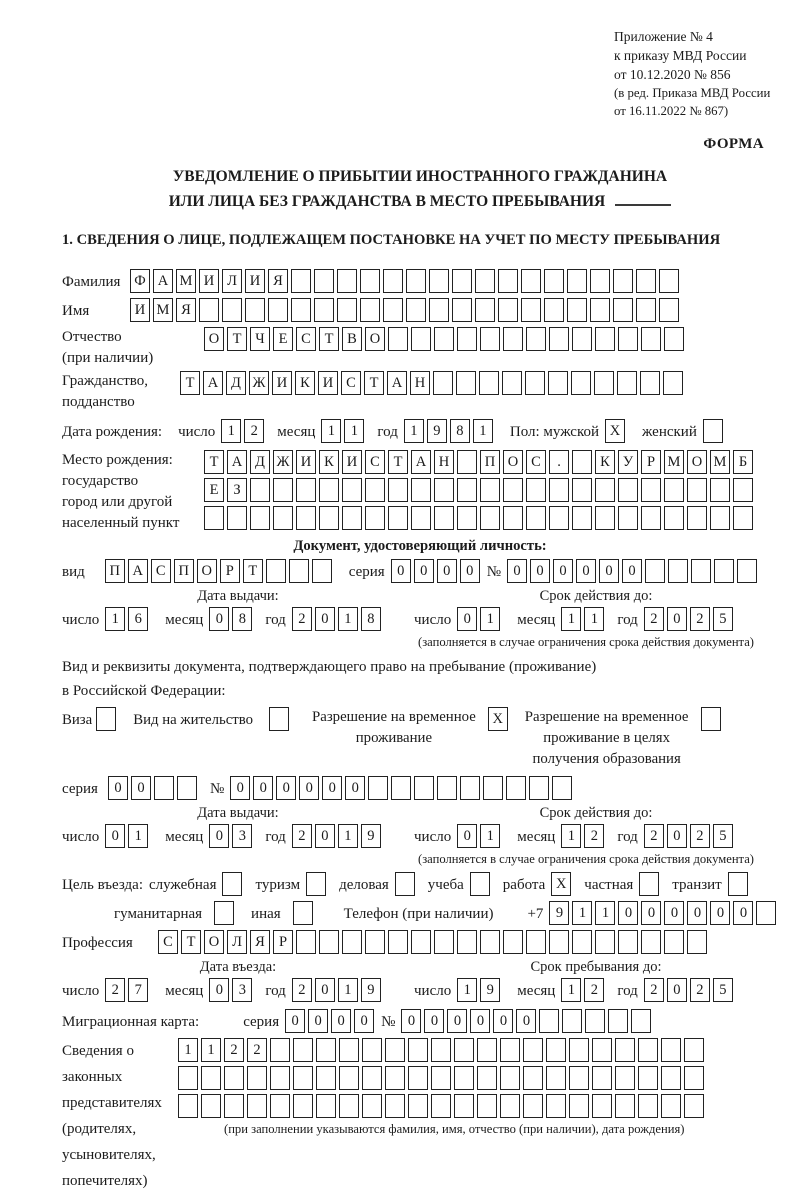  I want to click on char-cell: Р, so click(229, 570).